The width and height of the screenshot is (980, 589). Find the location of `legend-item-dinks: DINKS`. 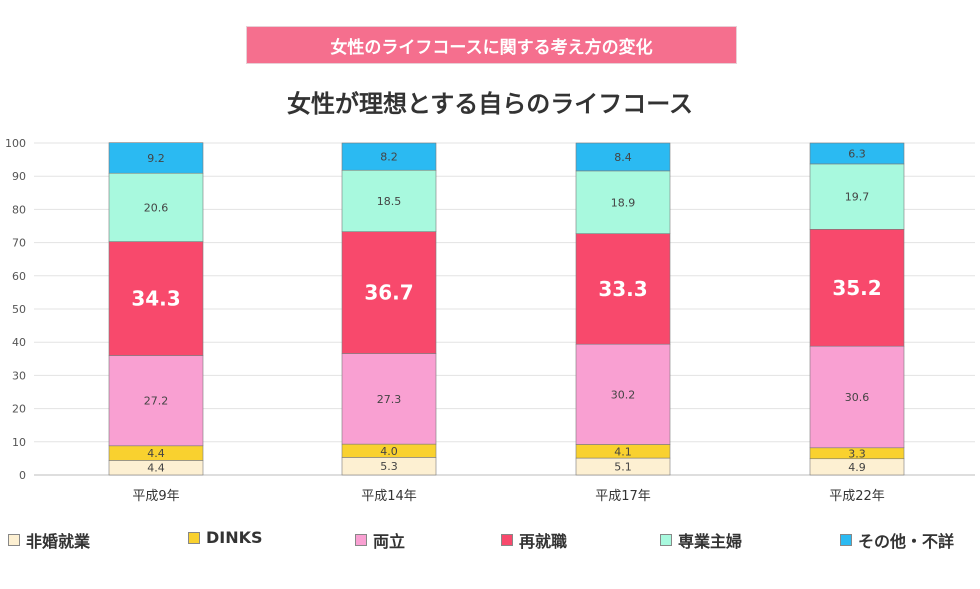

legend-item-dinks: DINKS is located at coordinates (225, 537).